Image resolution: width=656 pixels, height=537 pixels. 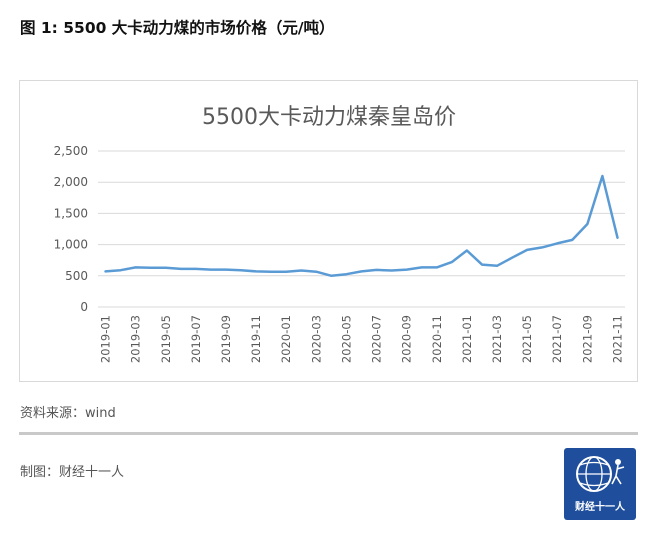 I want to click on x-tick-label: 2021-03, so click(x=497, y=339).